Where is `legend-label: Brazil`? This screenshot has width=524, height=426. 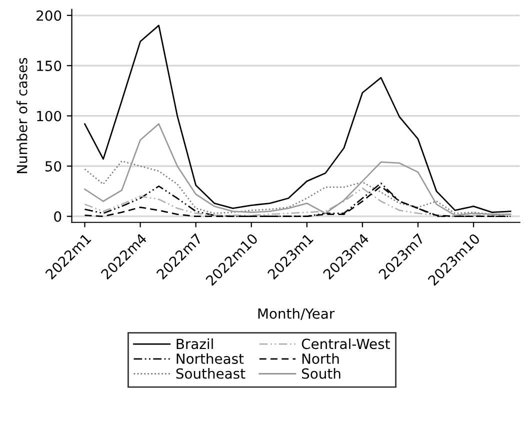
legend-label: Brazil is located at coordinates (194, 344).